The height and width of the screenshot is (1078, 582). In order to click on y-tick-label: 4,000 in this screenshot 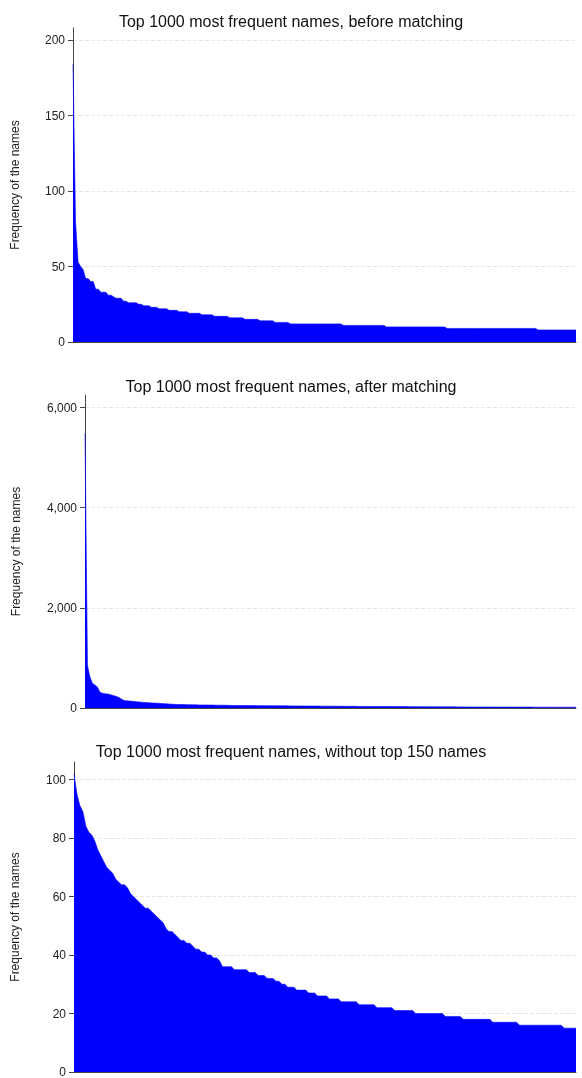, I will do `click(62, 507)`.